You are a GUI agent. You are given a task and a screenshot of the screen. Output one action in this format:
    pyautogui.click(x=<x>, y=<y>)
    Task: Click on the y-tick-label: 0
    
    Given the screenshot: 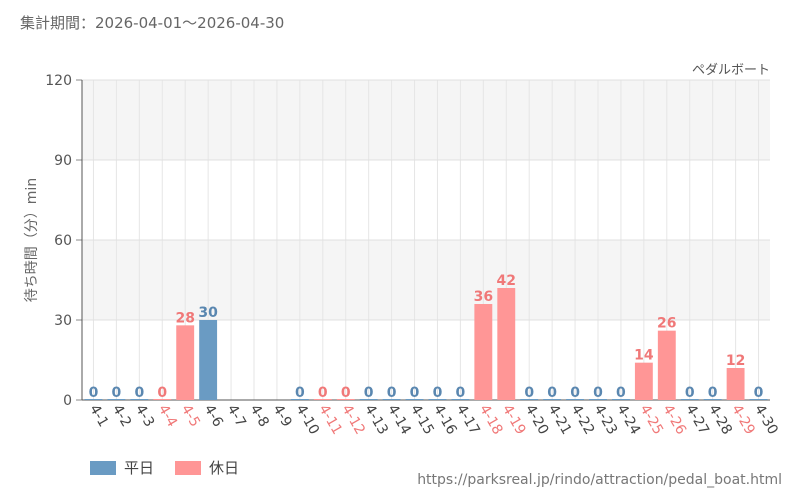 What is the action you would take?
    pyautogui.click(x=67, y=401)
    